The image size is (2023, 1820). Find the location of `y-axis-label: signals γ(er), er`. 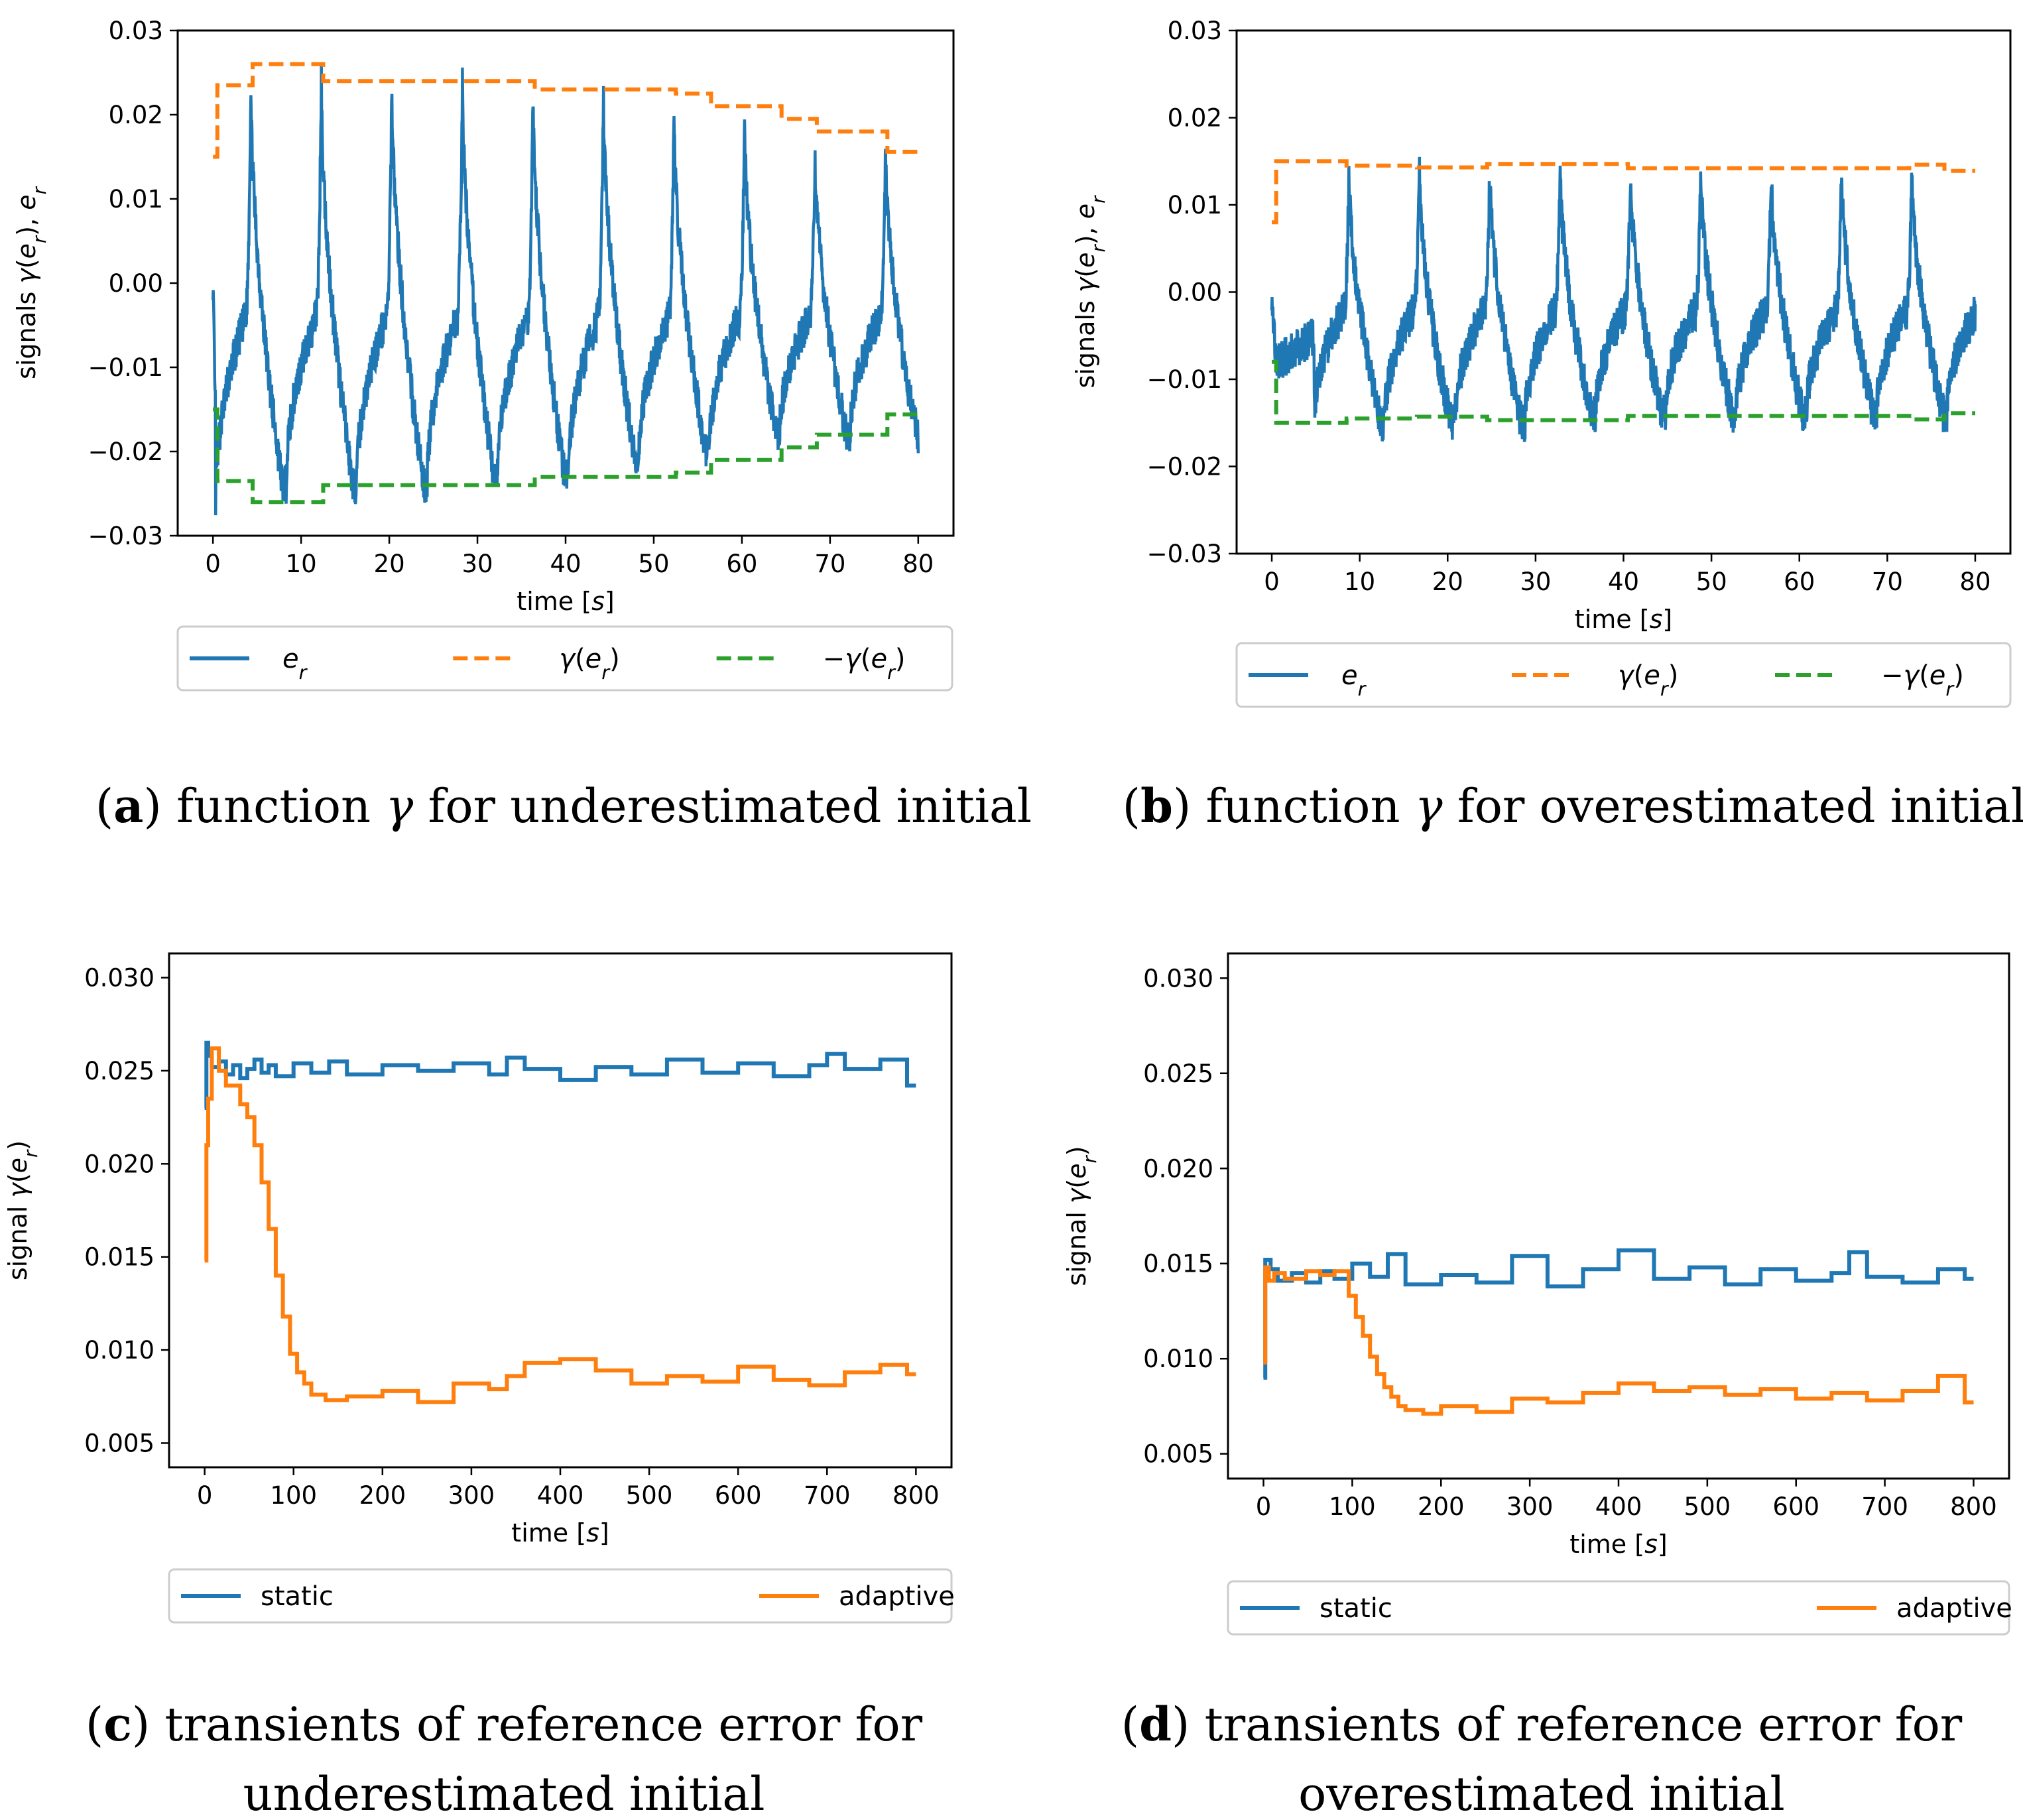

y-axis-label: signals γ(er), er is located at coordinates (31, 282).